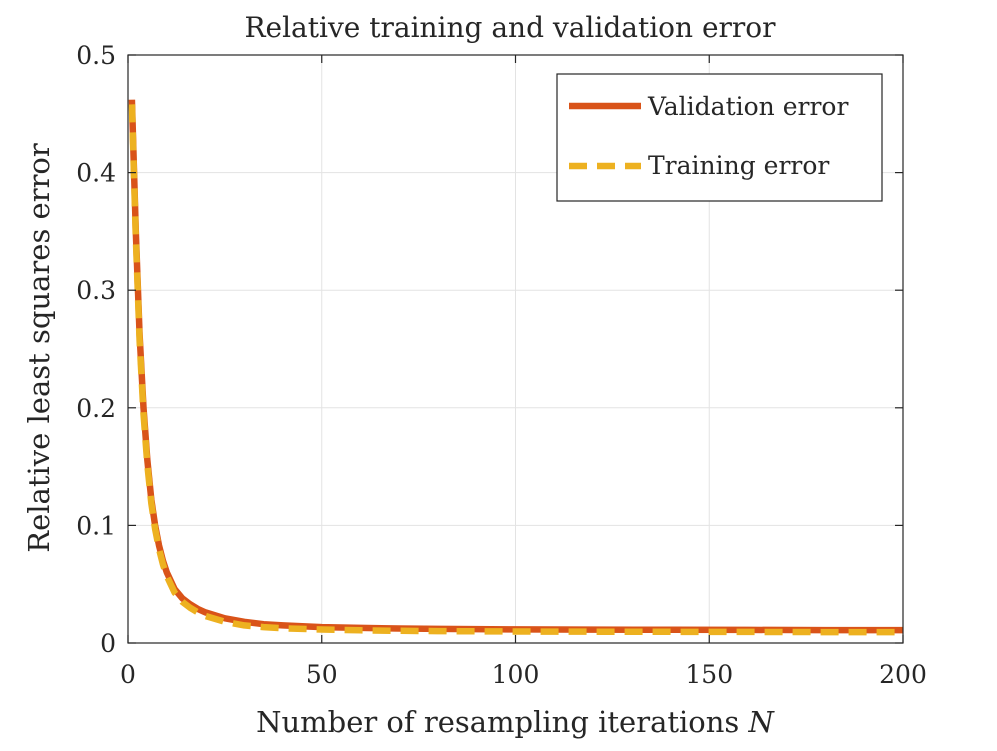  What do you see at coordinates (96, 408) in the screenshot?
I see `y-tick-label: 0.2` at bounding box center [96, 408].